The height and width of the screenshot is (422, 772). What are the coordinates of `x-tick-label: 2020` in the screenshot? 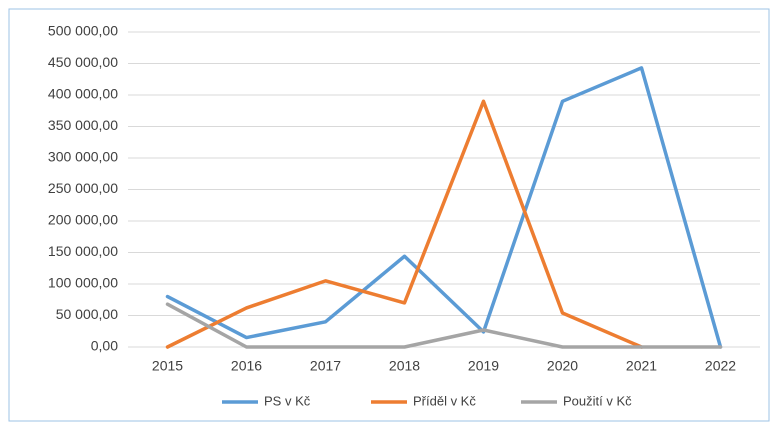 It's located at (562, 366).